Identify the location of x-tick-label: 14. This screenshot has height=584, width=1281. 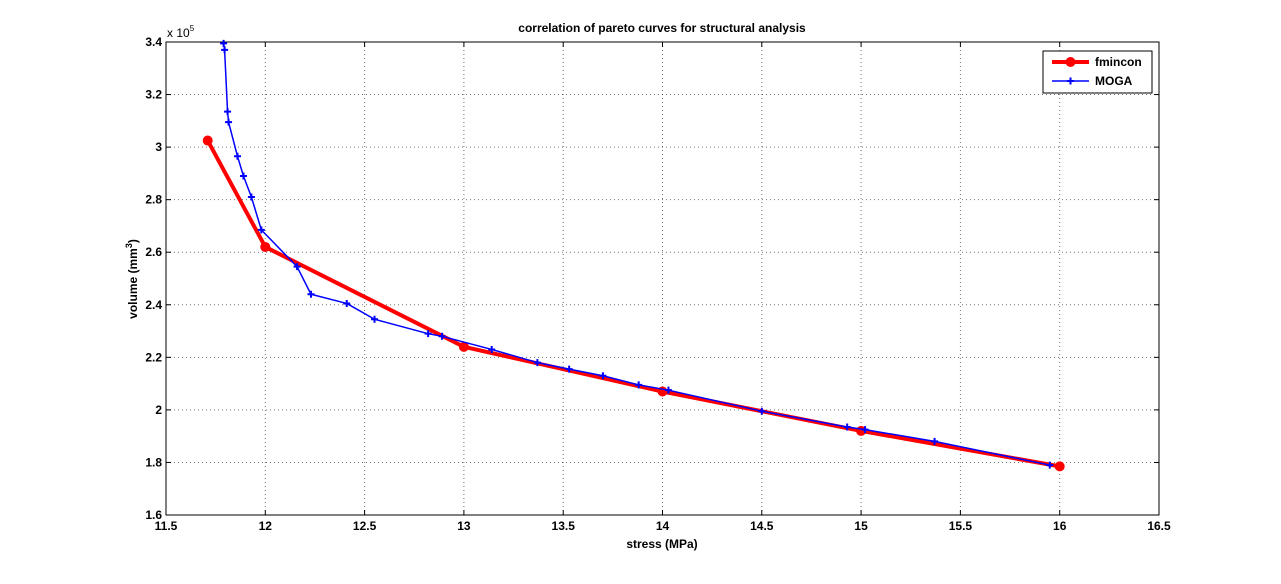
(663, 526).